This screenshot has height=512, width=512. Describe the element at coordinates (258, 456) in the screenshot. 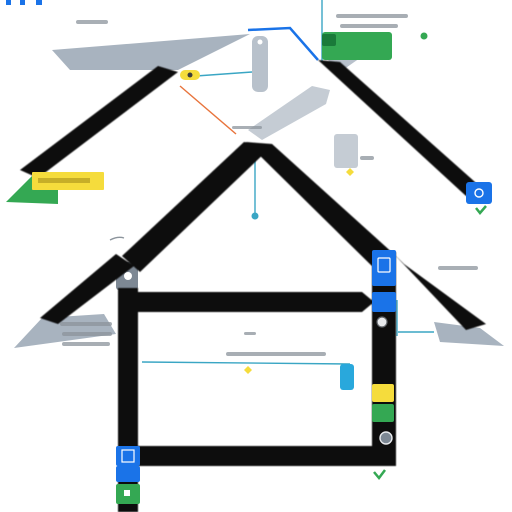

I see `lower-horizontal-beam` at that location.